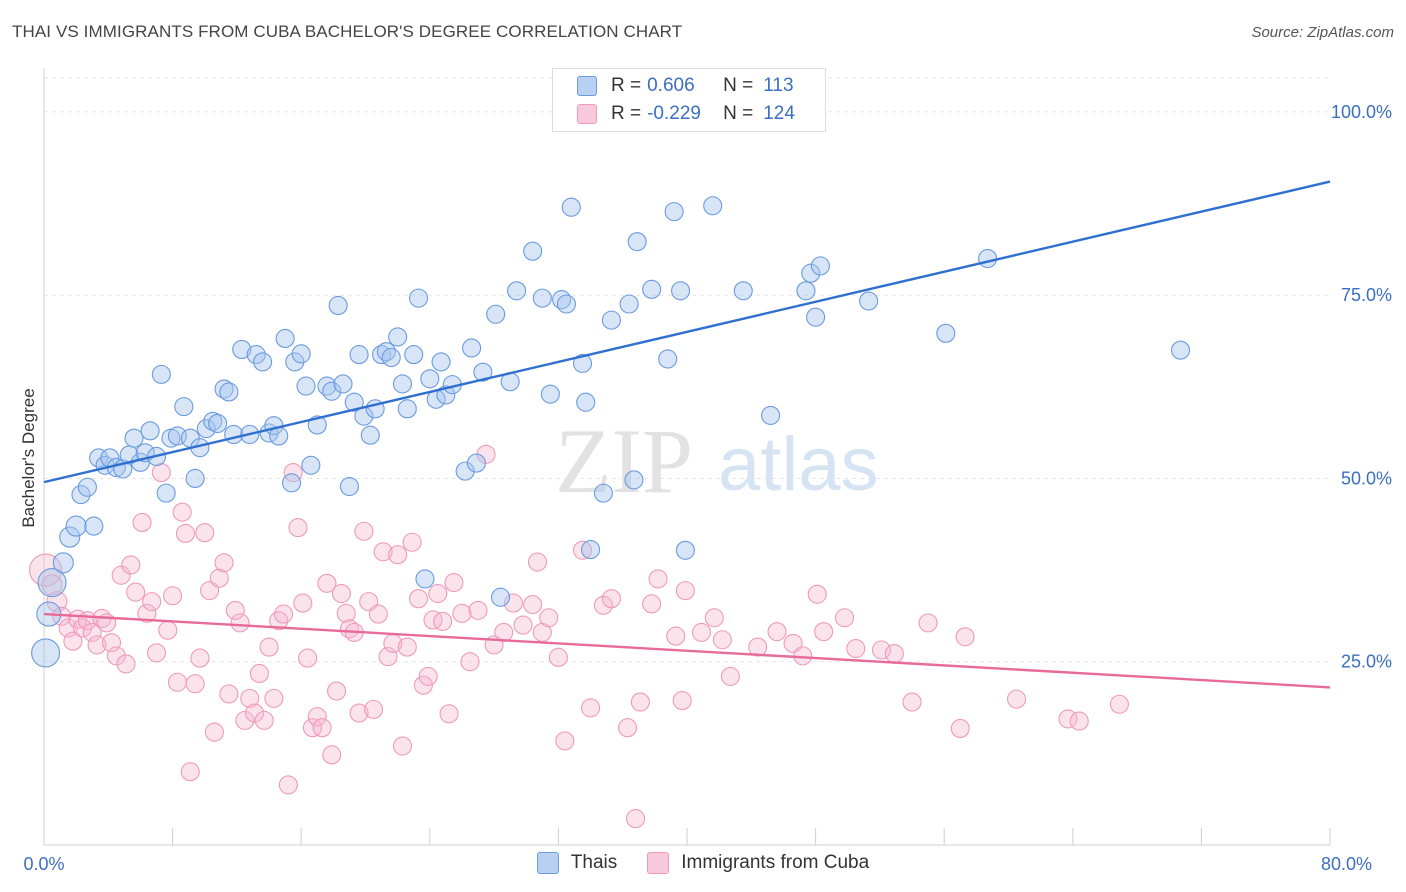 This screenshot has height=892, width=1406. What do you see at coordinates (576, 863) in the screenshot?
I see `legend-item-thais: Thais` at bounding box center [576, 863].